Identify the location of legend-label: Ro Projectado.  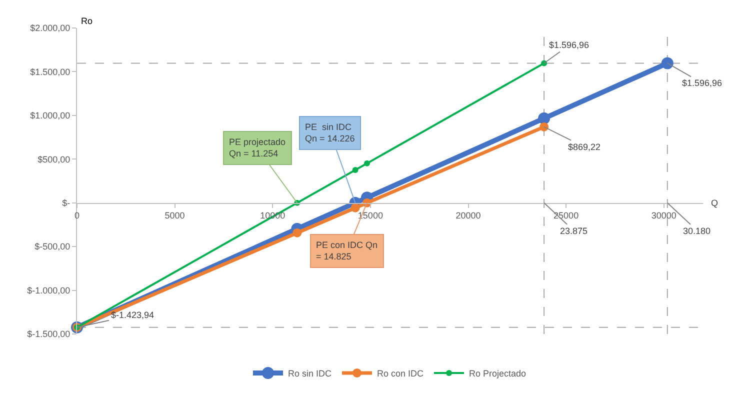
(497, 373).